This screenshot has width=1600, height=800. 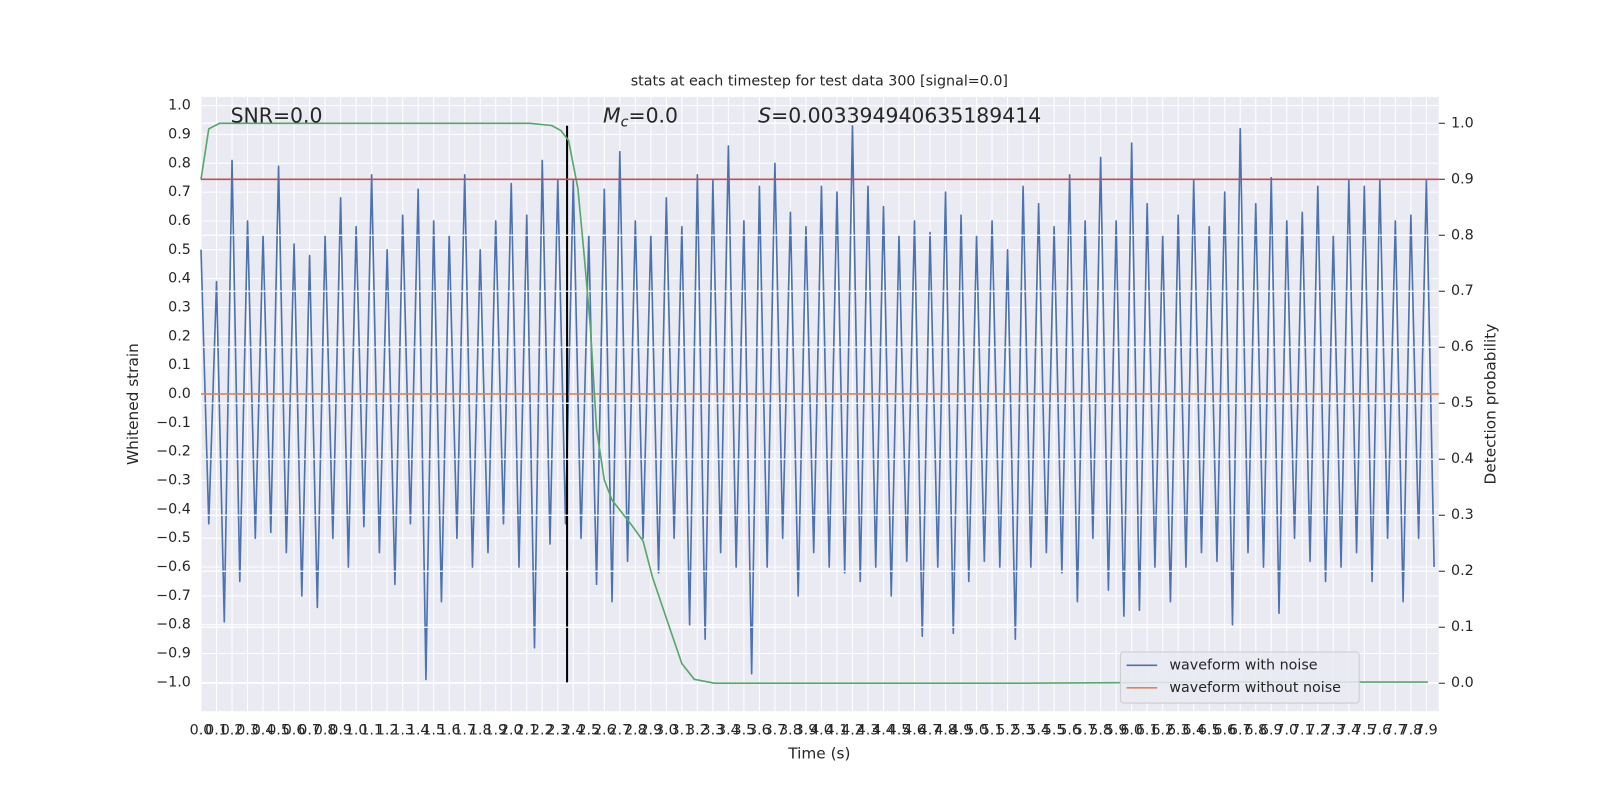 I want to click on y-tick-label: 0.6, so click(x=179, y=221).